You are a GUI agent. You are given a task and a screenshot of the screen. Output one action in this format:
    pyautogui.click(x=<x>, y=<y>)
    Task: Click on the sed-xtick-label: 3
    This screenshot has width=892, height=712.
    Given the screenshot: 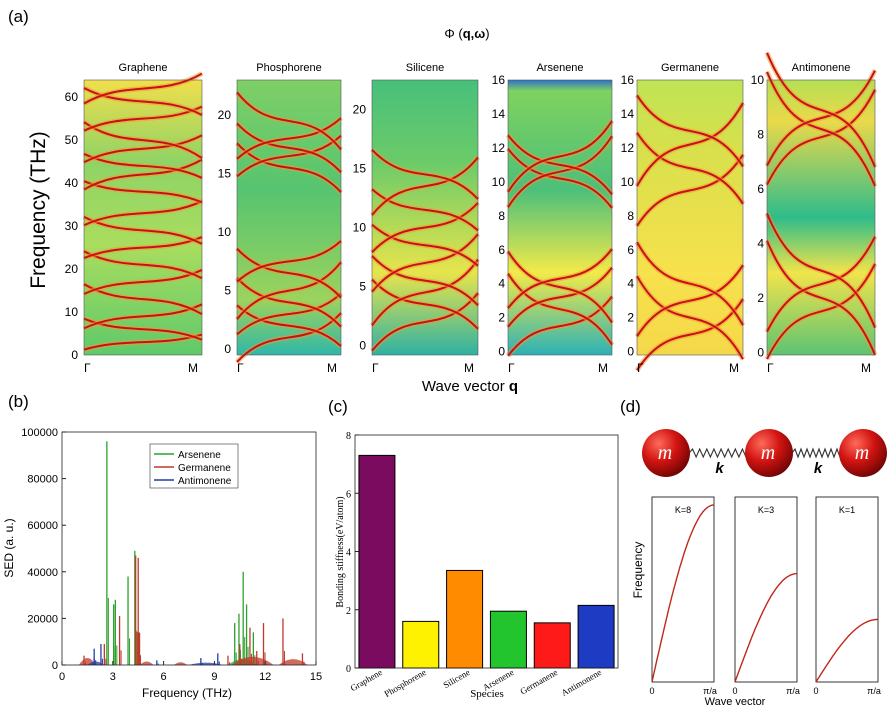 What is the action you would take?
    pyautogui.click(x=113, y=677)
    